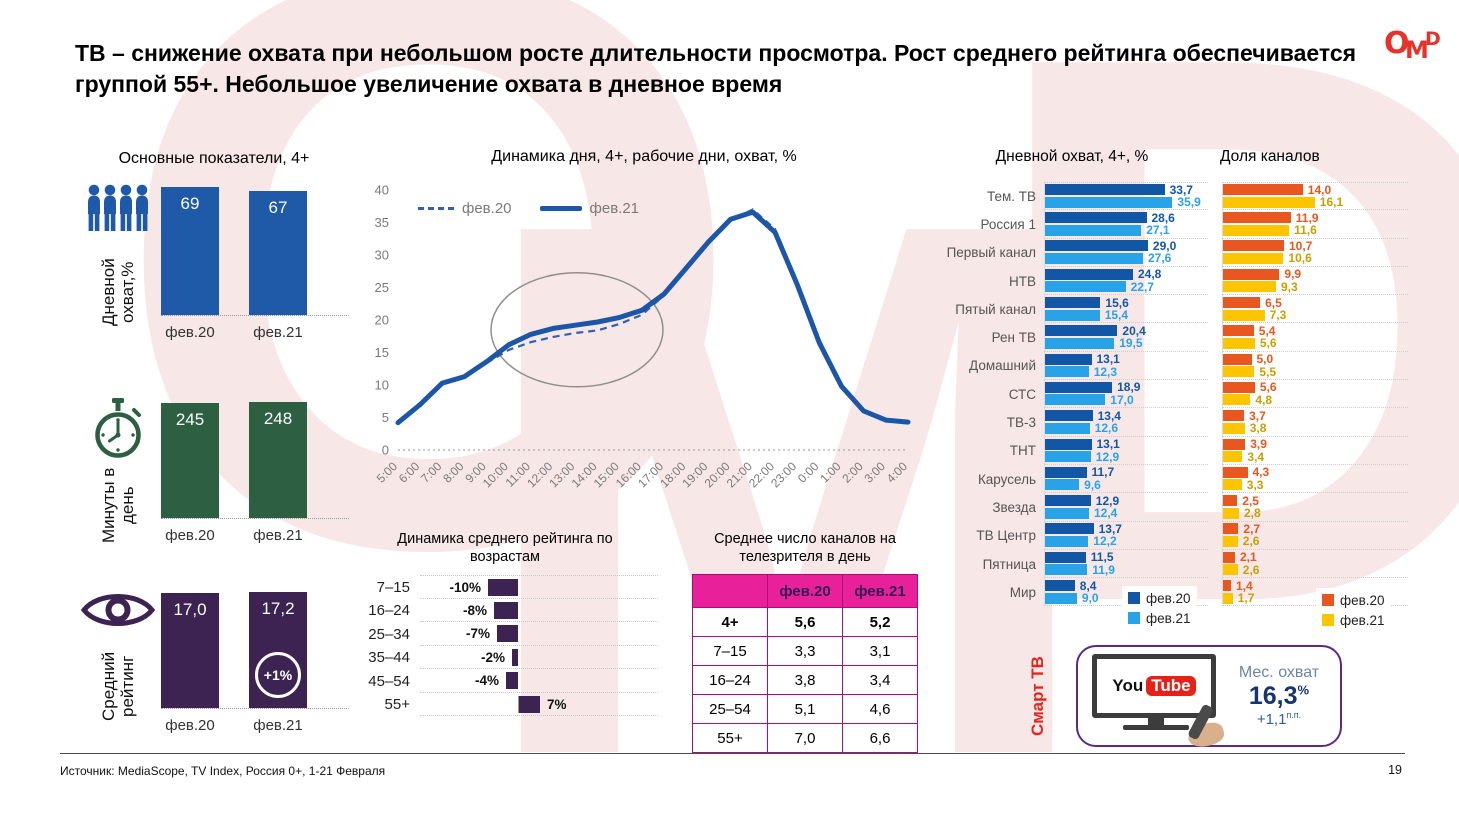 The width and height of the screenshot is (1459, 819). I want to click on stopwatch-icon, so click(118, 428).